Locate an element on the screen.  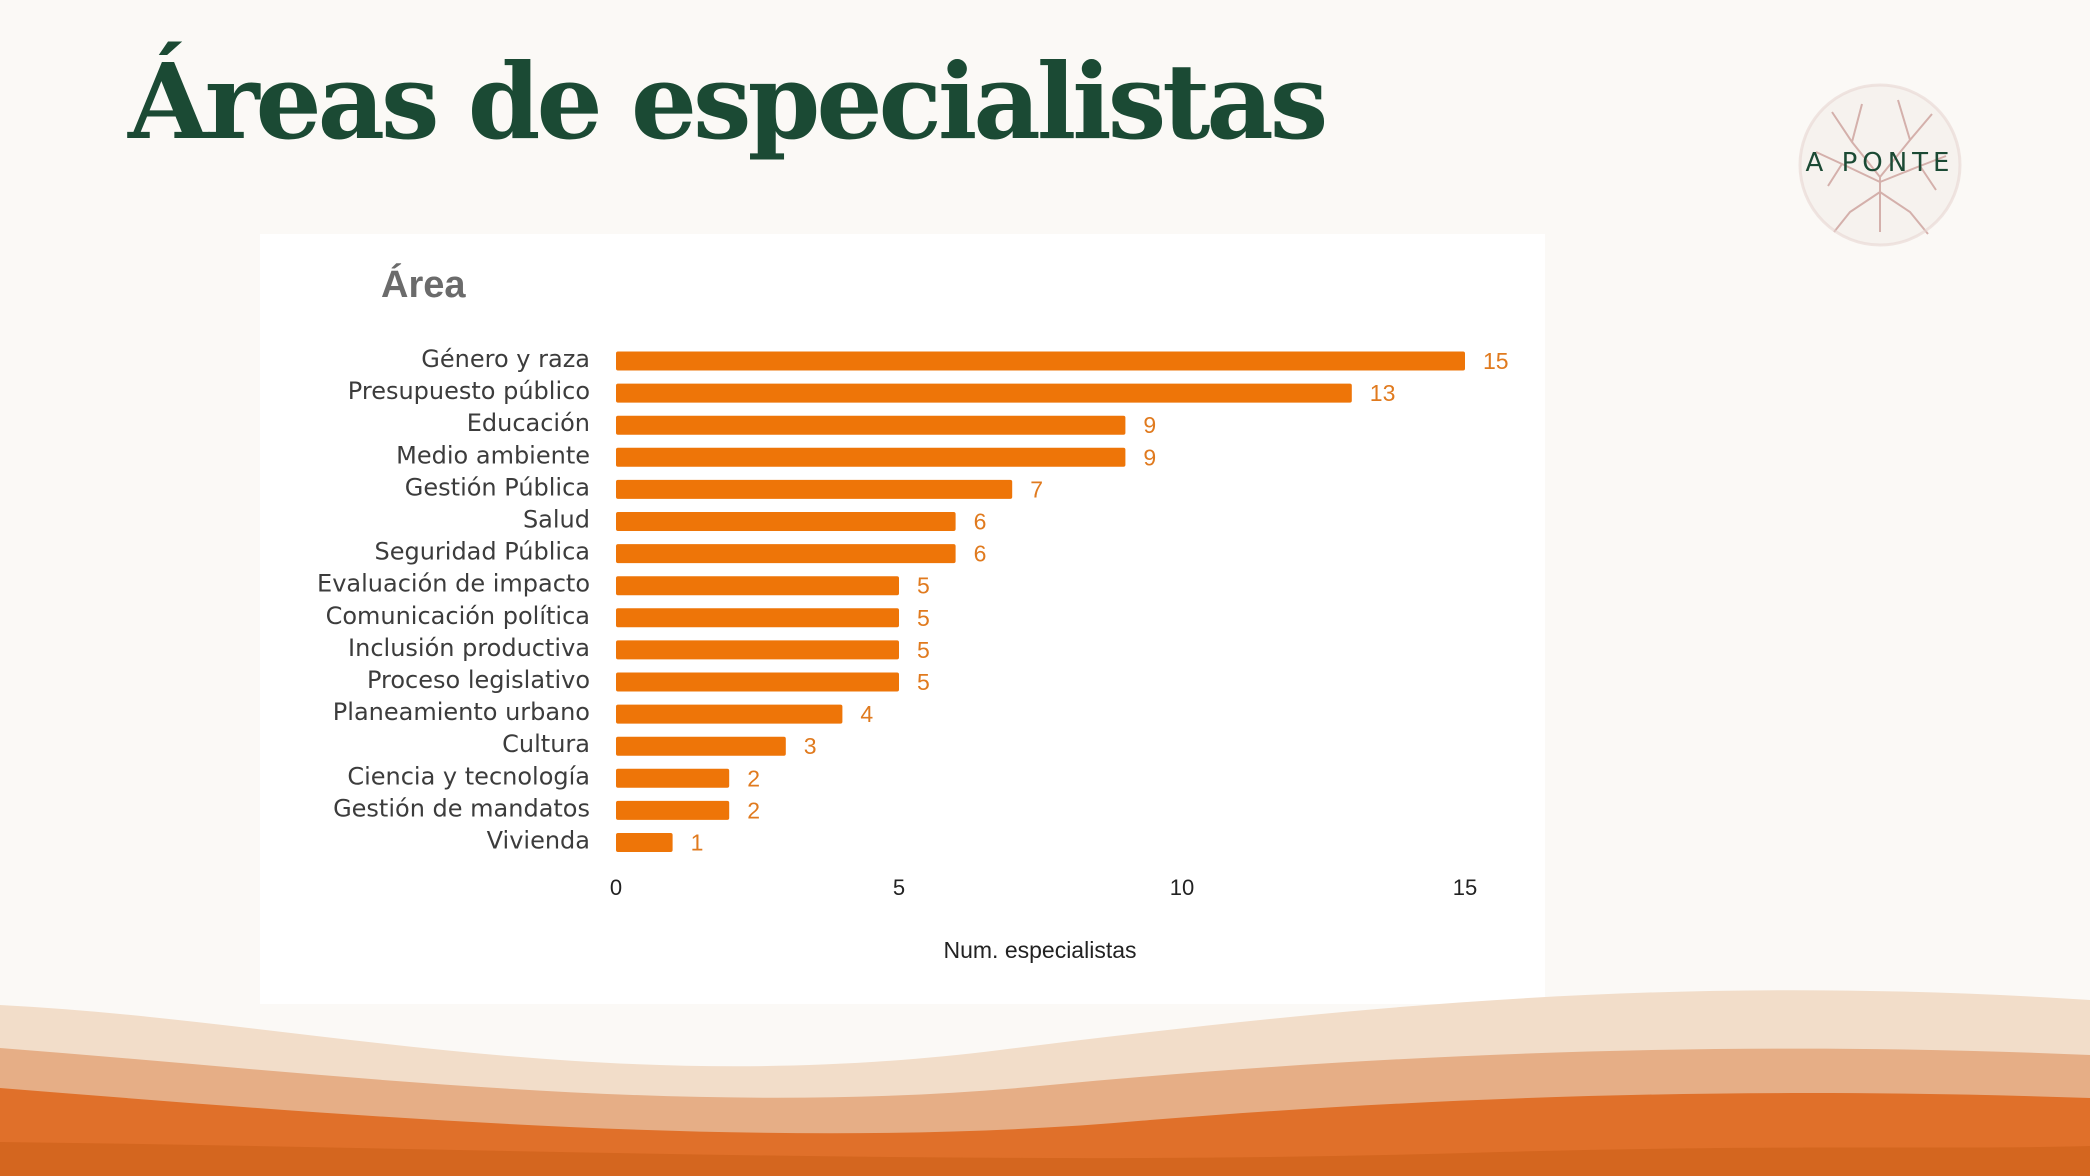
x-tick-label: 15 is located at coordinates (1465, 887).